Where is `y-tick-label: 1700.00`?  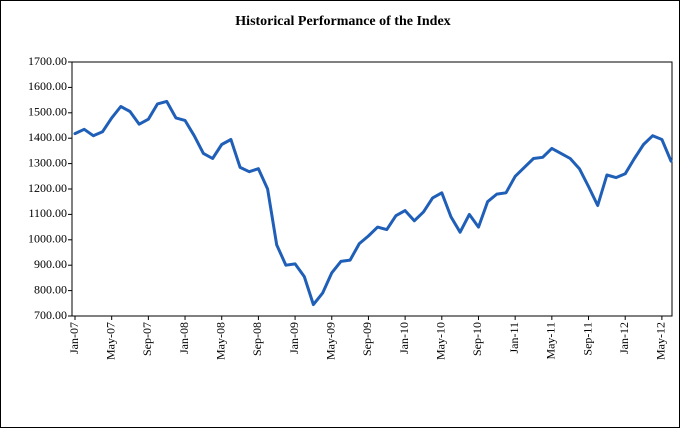
y-tick-label: 1700.00 is located at coordinates (47, 61).